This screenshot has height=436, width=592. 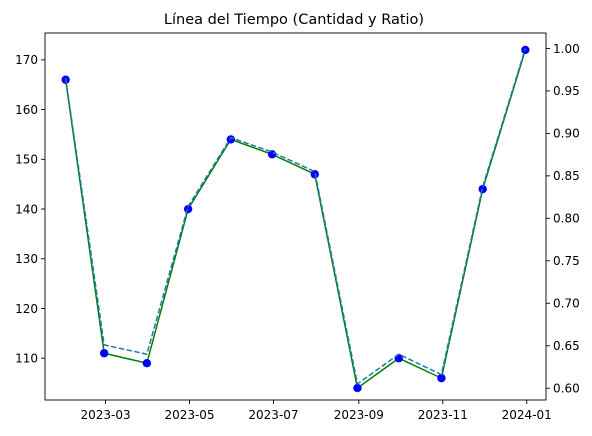 I want to click on x-tick-label-5: 2023-11, so click(x=443, y=415).